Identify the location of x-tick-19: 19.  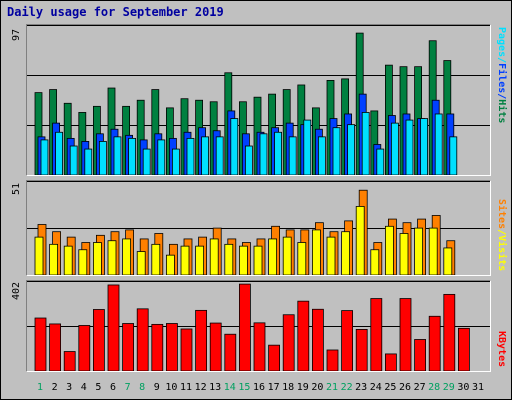
(302, 387).